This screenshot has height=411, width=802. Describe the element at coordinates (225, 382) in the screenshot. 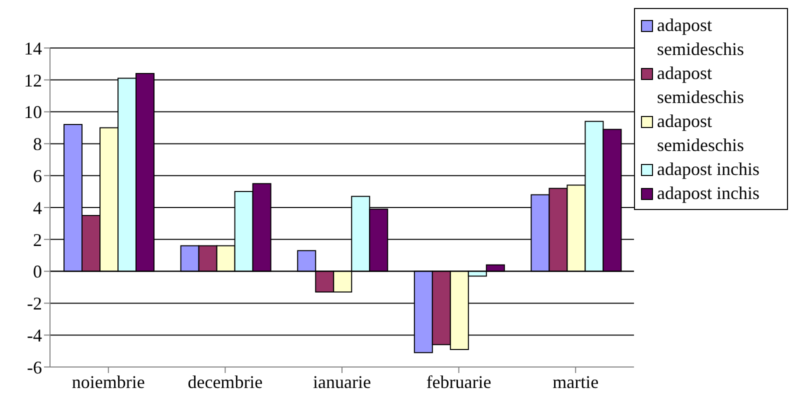

I see `x-tick-label: decembrie` at that location.